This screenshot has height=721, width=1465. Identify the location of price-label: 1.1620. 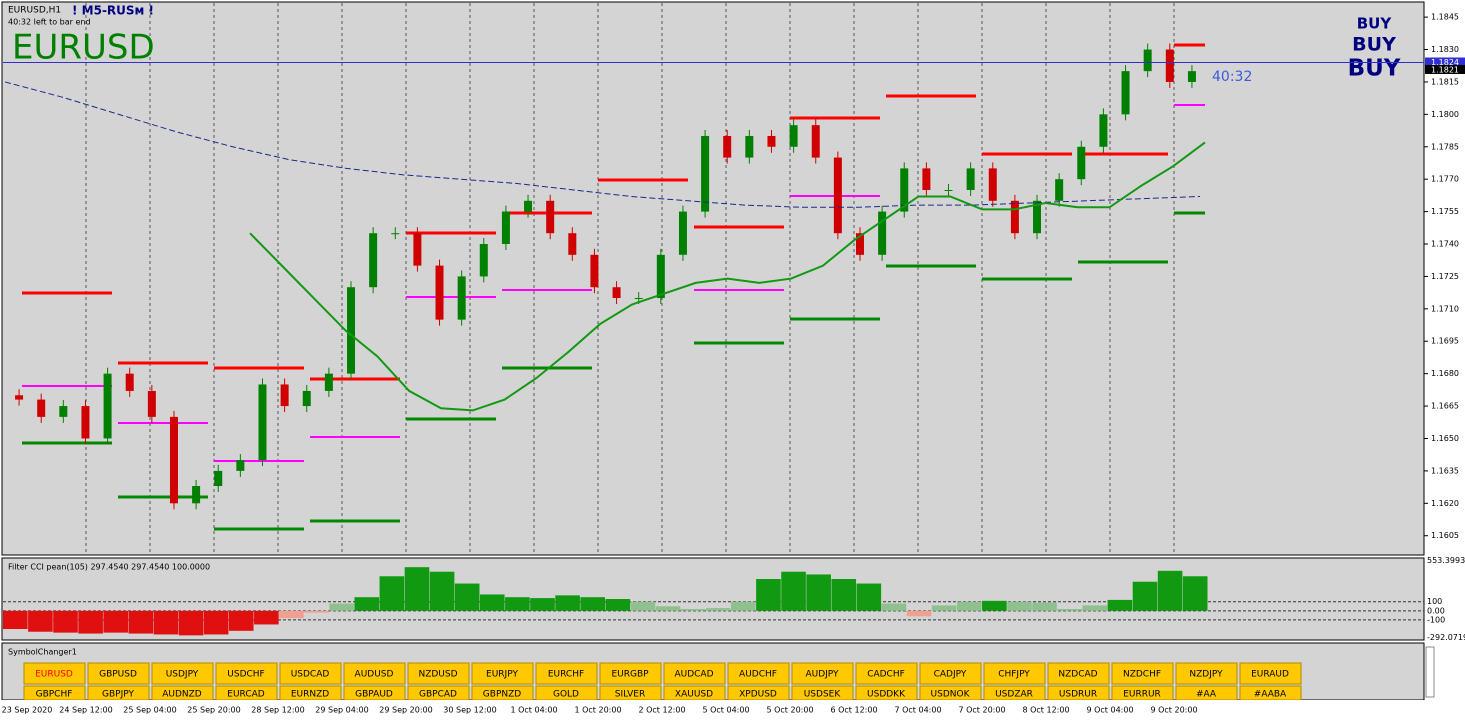
(1445, 503).